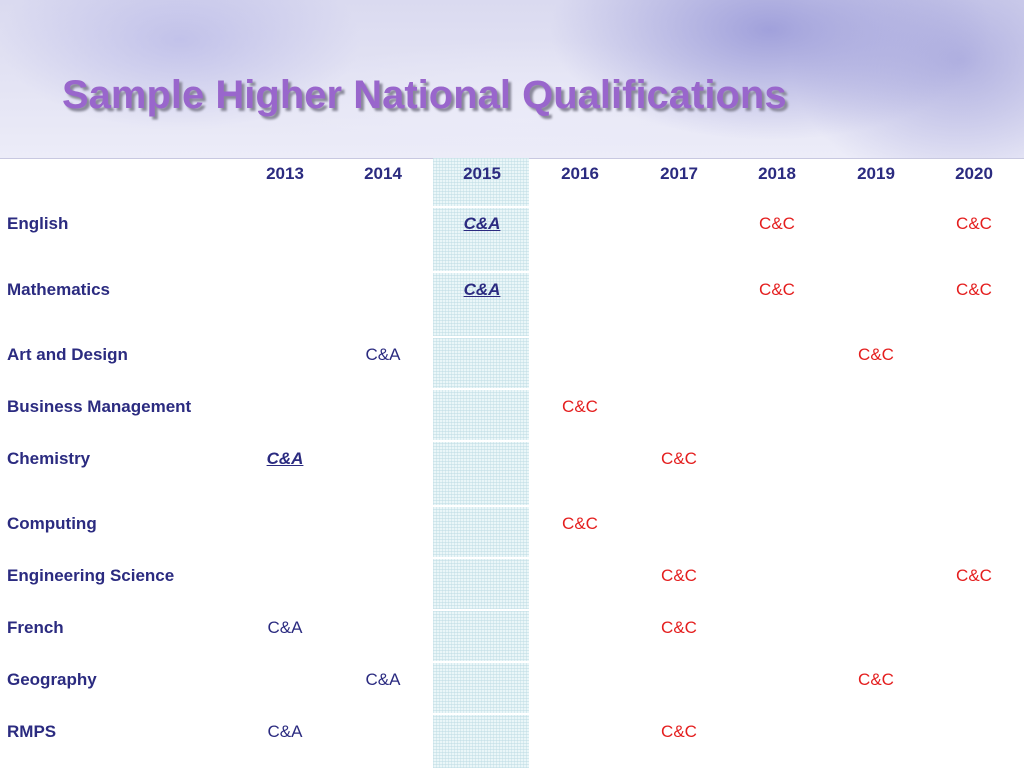  Describe the element at coordinates (383, 173) in the screenshot. I see `year-header-2014: 2014` at that location.